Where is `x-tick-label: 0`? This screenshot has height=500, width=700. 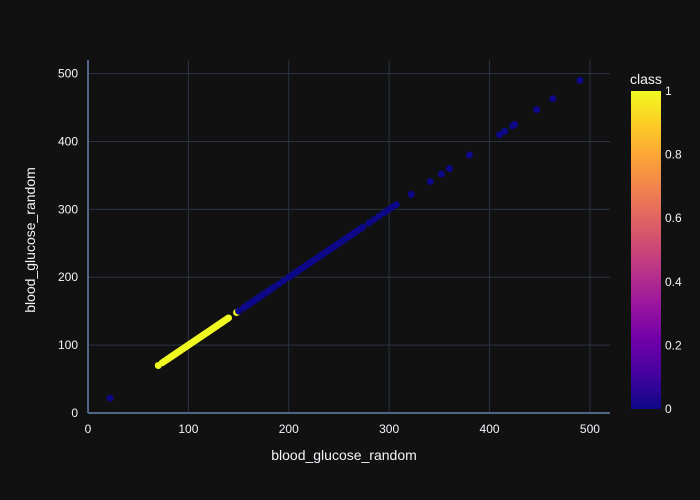 x-tick-label: 0 is located at coordinates (88, 429).